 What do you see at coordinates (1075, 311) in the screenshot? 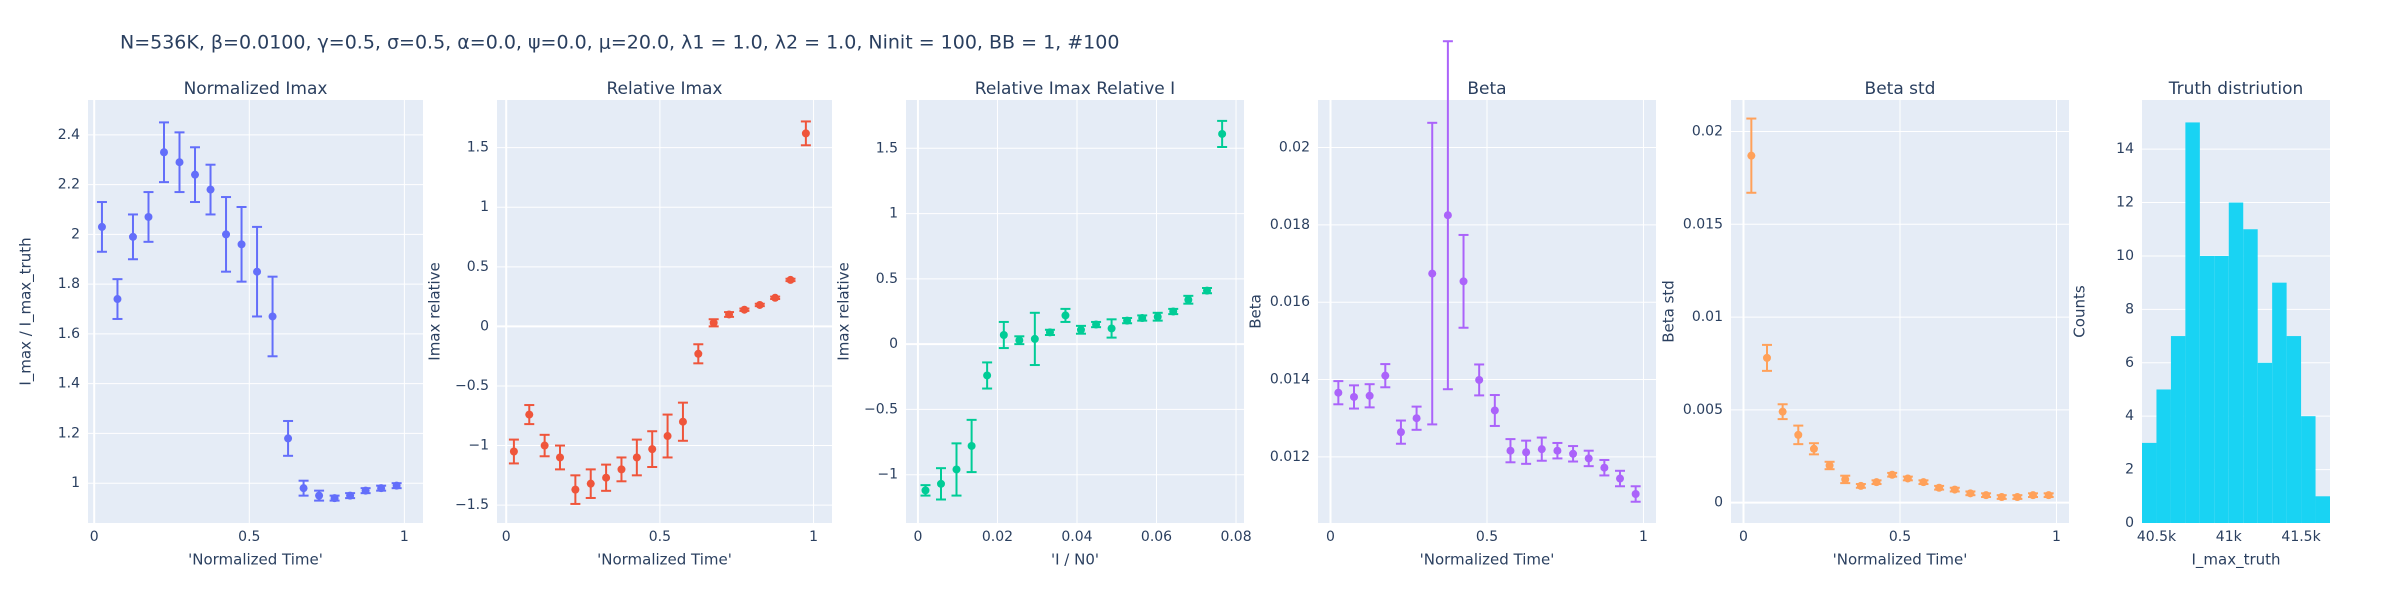
I see `plot-area` at bounding box center [1075, 311].